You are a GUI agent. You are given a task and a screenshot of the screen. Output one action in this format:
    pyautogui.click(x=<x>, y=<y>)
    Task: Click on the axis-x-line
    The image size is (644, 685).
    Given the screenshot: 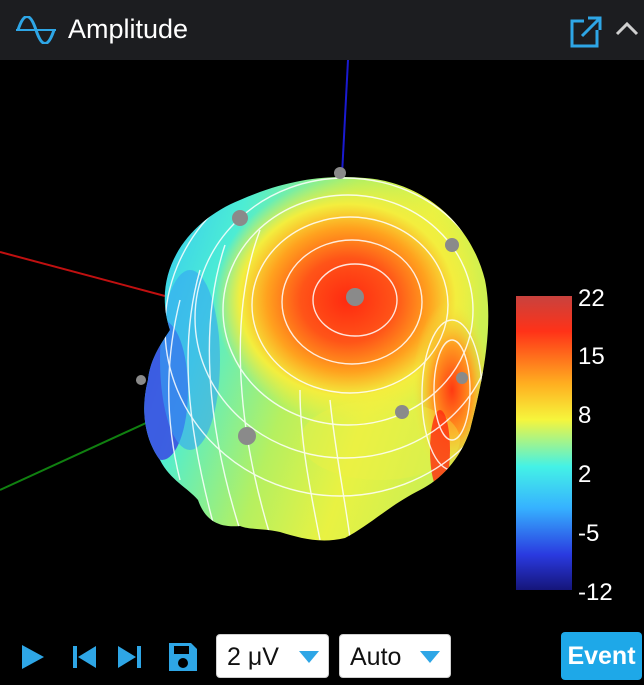 What is the action you would take?
    pyautogui.click(x=83, y=274)
    